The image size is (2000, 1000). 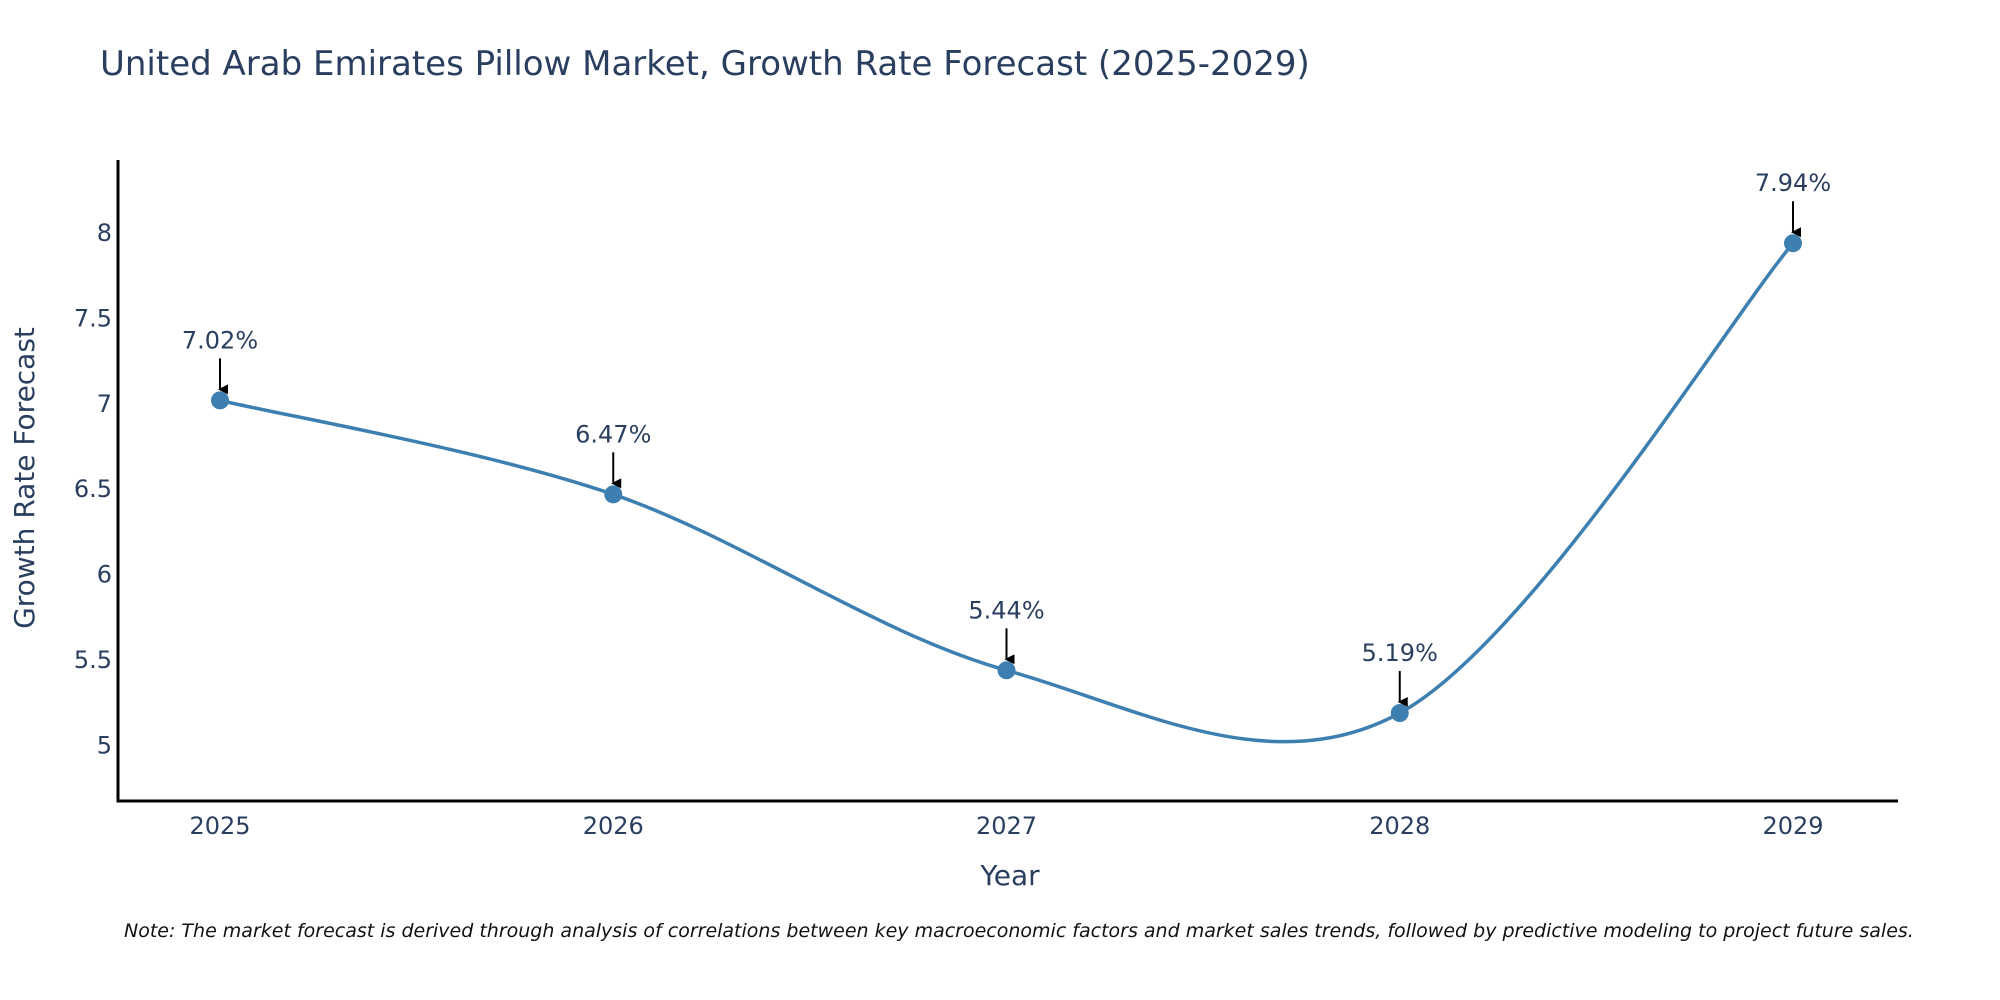 What do you see at coordinates (219, 826) in the screenshot?
I see `x-tick-label: 2025` at bounding box center [219, 826].